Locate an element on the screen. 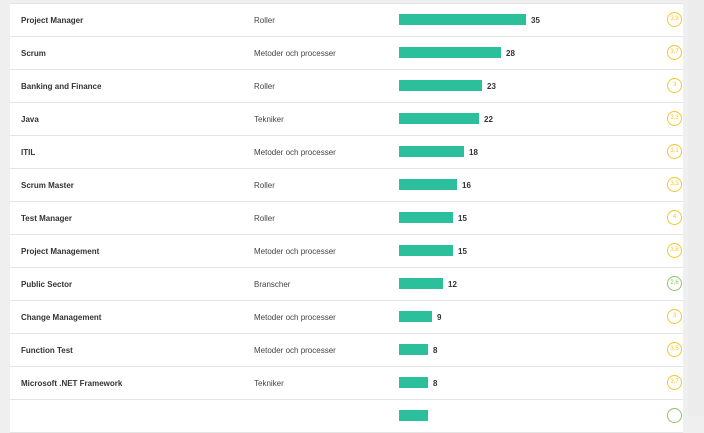  count-value: 9 is located at coordinates (439, 317).